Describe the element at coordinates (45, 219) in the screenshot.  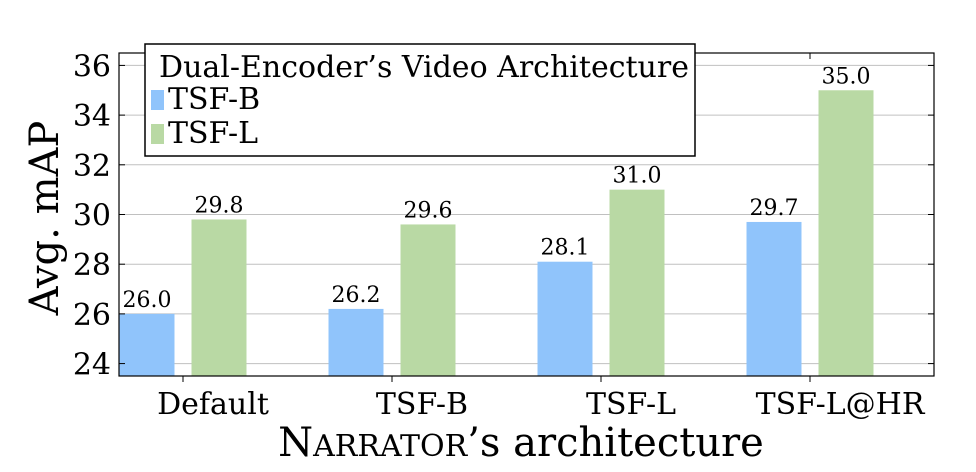
I see `y-axis-label: Avg. mAP` at that location.